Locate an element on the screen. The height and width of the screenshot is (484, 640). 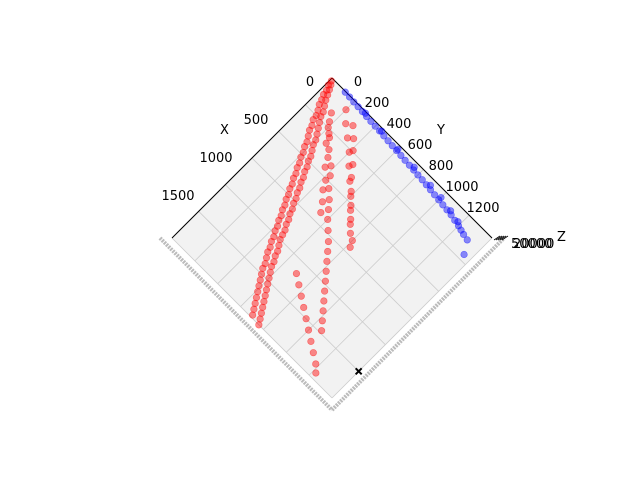
z-axis-label: Z is located at coordinates (561, 237).